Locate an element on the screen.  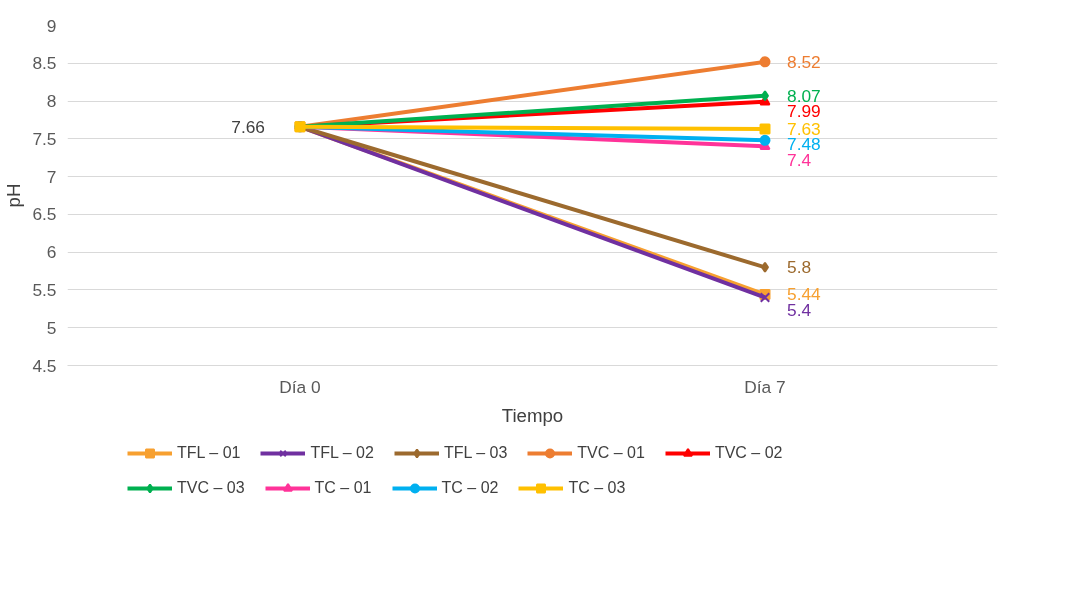
y-axis-title: pH is located at coordinates (14, 195).